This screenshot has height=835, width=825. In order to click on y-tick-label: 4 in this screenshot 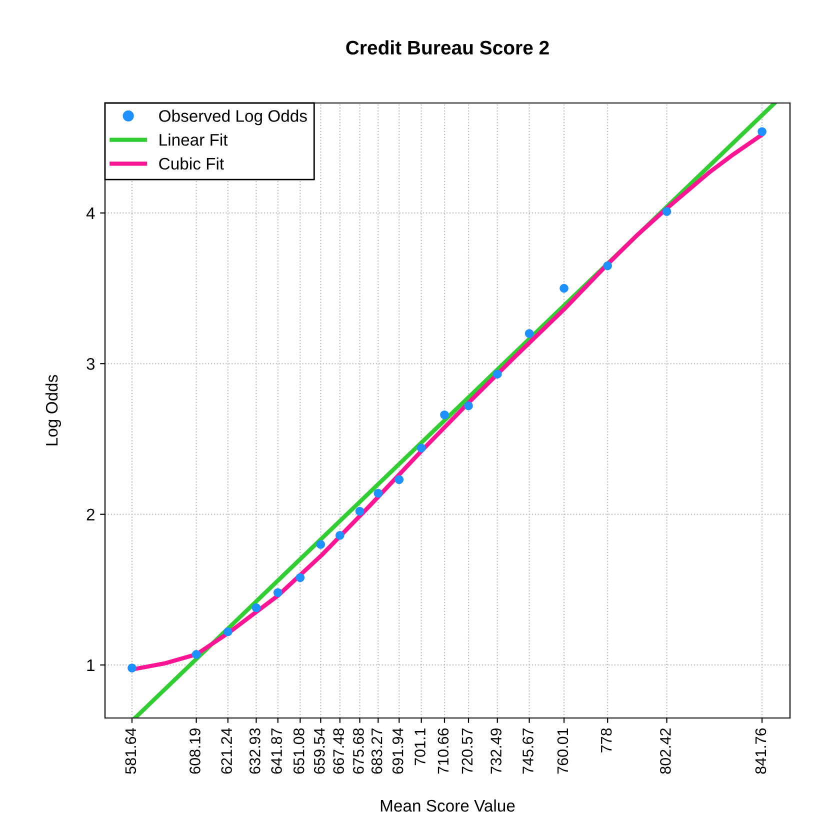, I will do `click(90, 214)`.